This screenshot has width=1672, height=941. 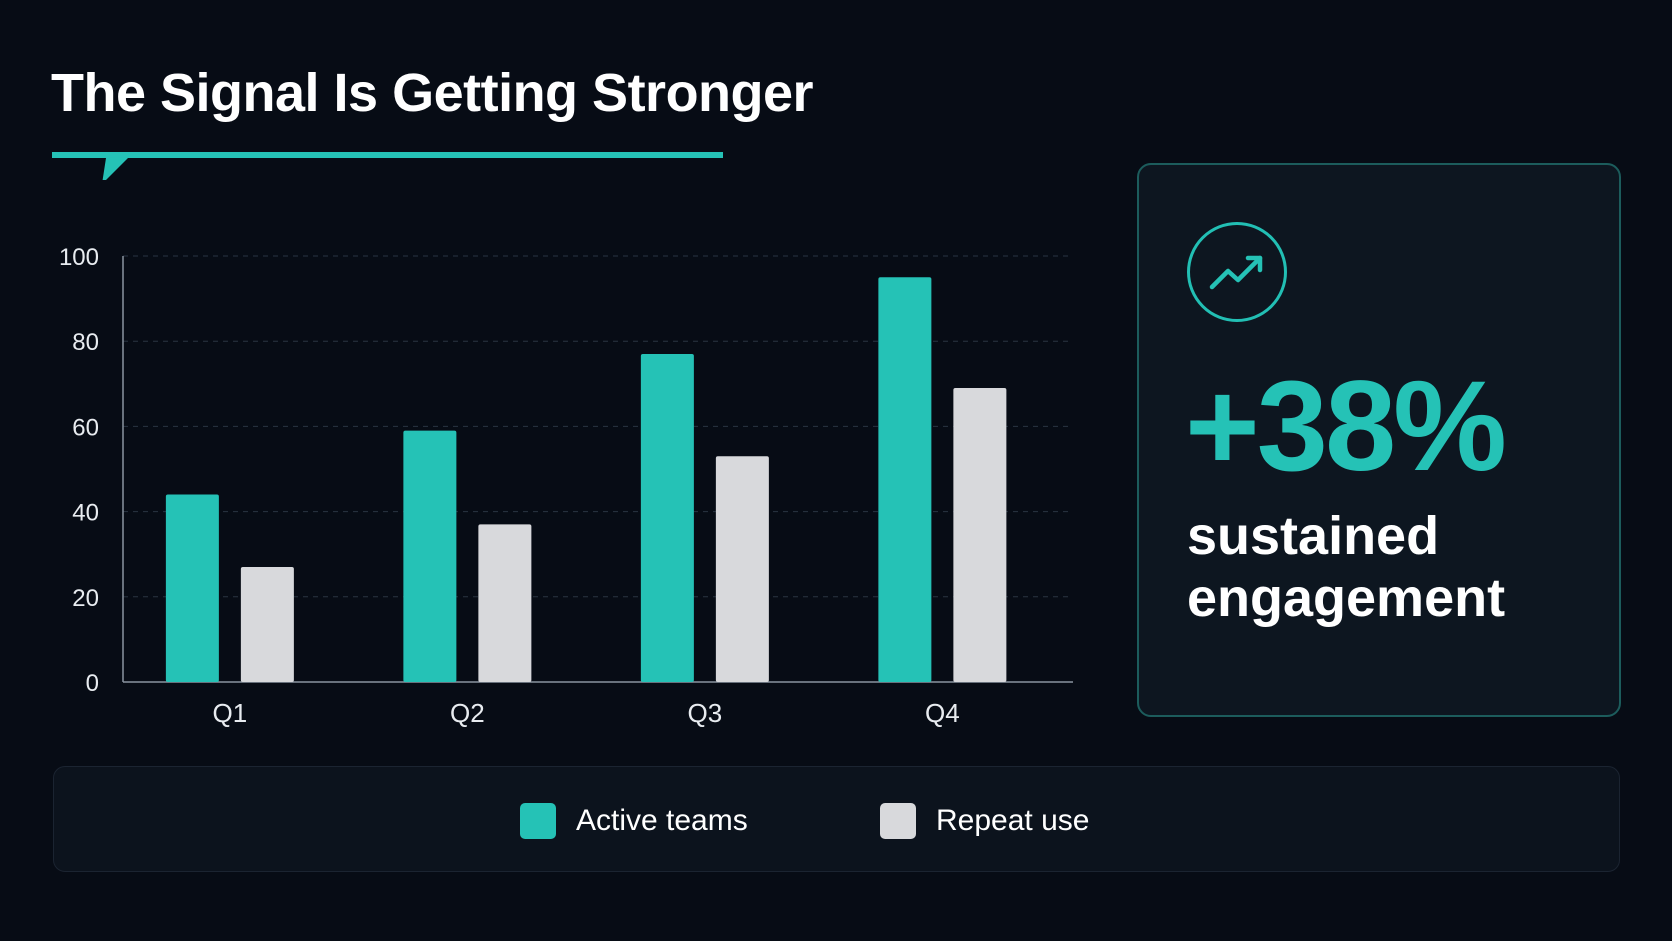 I want to click on kpi-value: +38%, so click(x=1346, y=426).